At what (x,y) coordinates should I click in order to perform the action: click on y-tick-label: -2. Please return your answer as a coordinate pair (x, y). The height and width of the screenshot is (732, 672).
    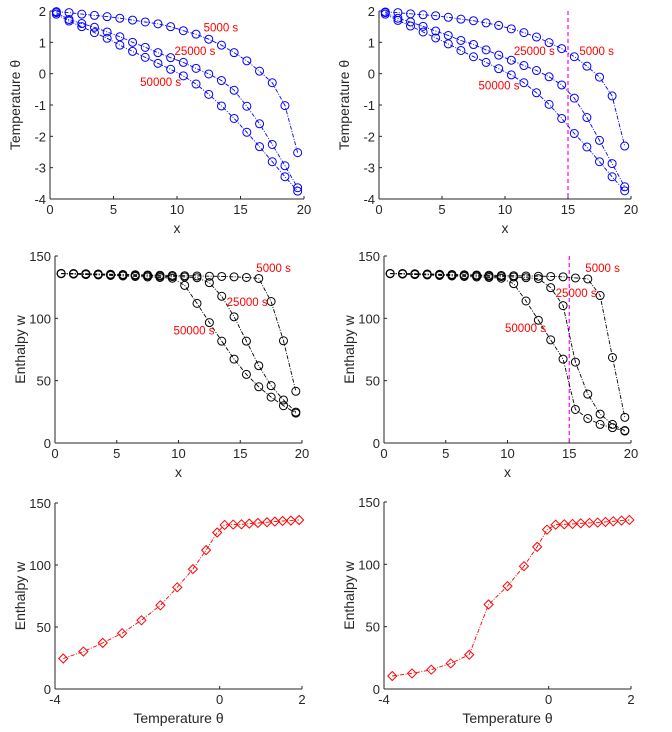
    Looking at the image, I should click on (369, 136).